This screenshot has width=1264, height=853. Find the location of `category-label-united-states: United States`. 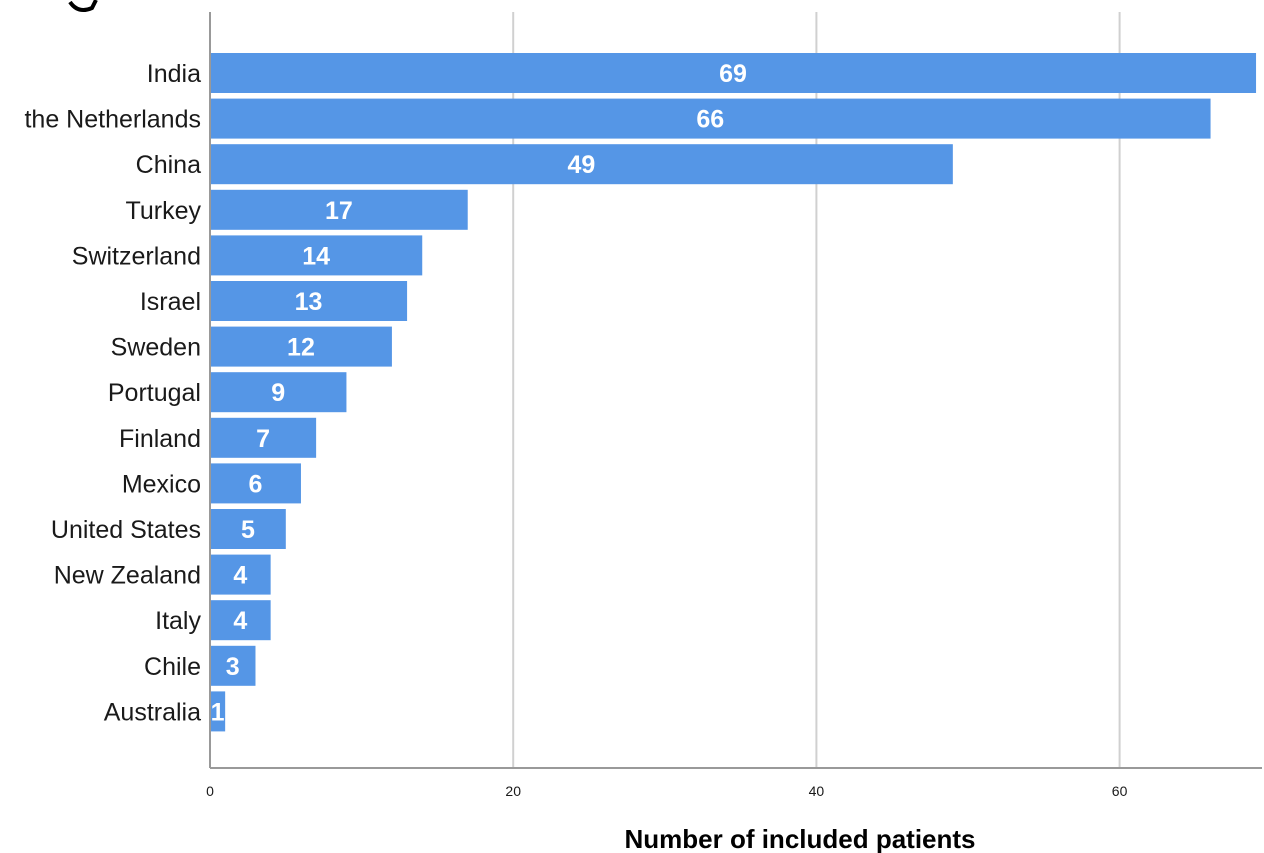

category-label-united-states: United States is located at coordinates (126, 530).